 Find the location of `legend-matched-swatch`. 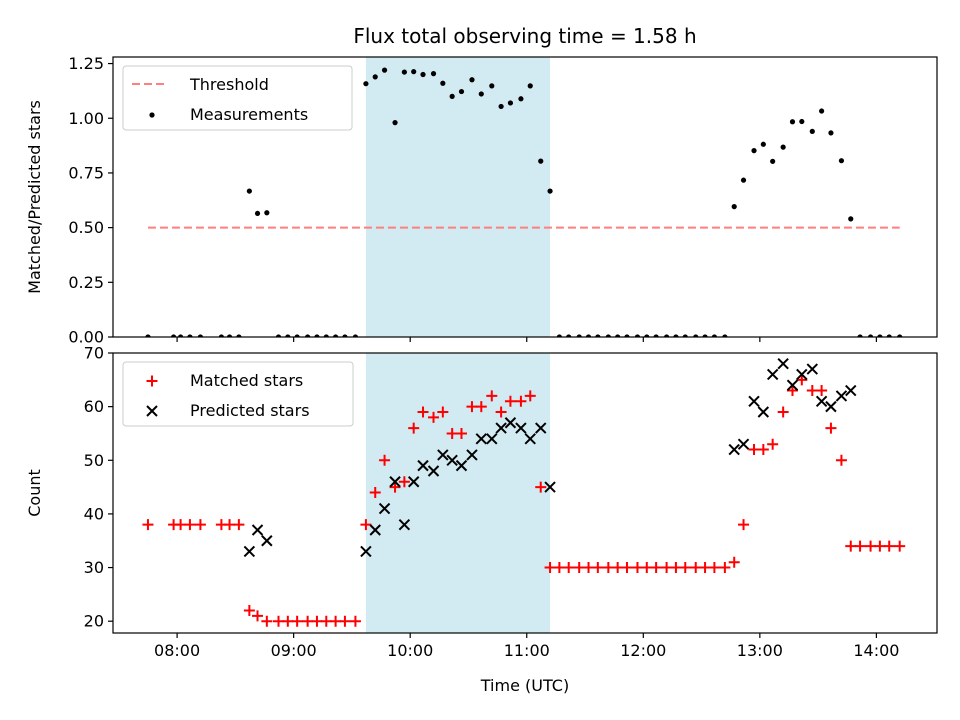

legend-matched-swatch is located at coordinates (152, 381).